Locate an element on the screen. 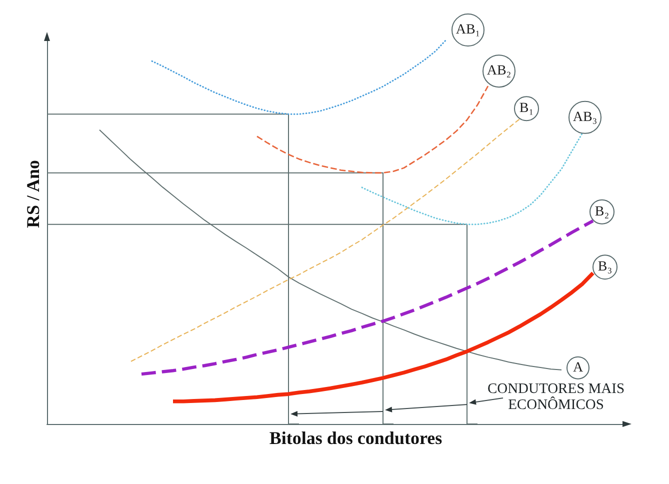 This screenshot has height=484, width=669. series-label: B₃ is located at coordinates (605, 267).